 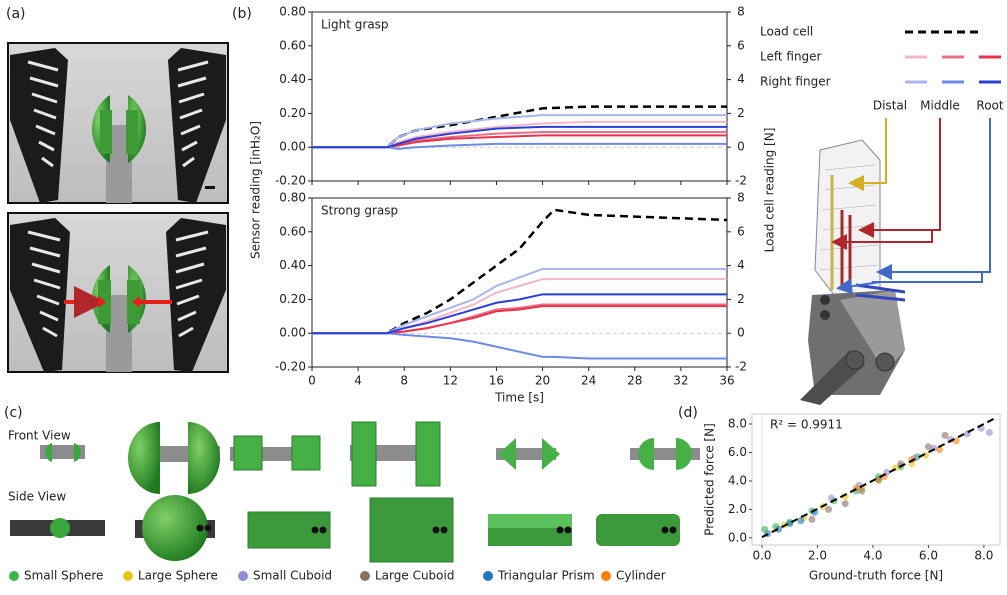 What do you see at coordinates (680, 381) in the screenshot?
I see `x-tick-label: 32` at bounding box center [680, 381].